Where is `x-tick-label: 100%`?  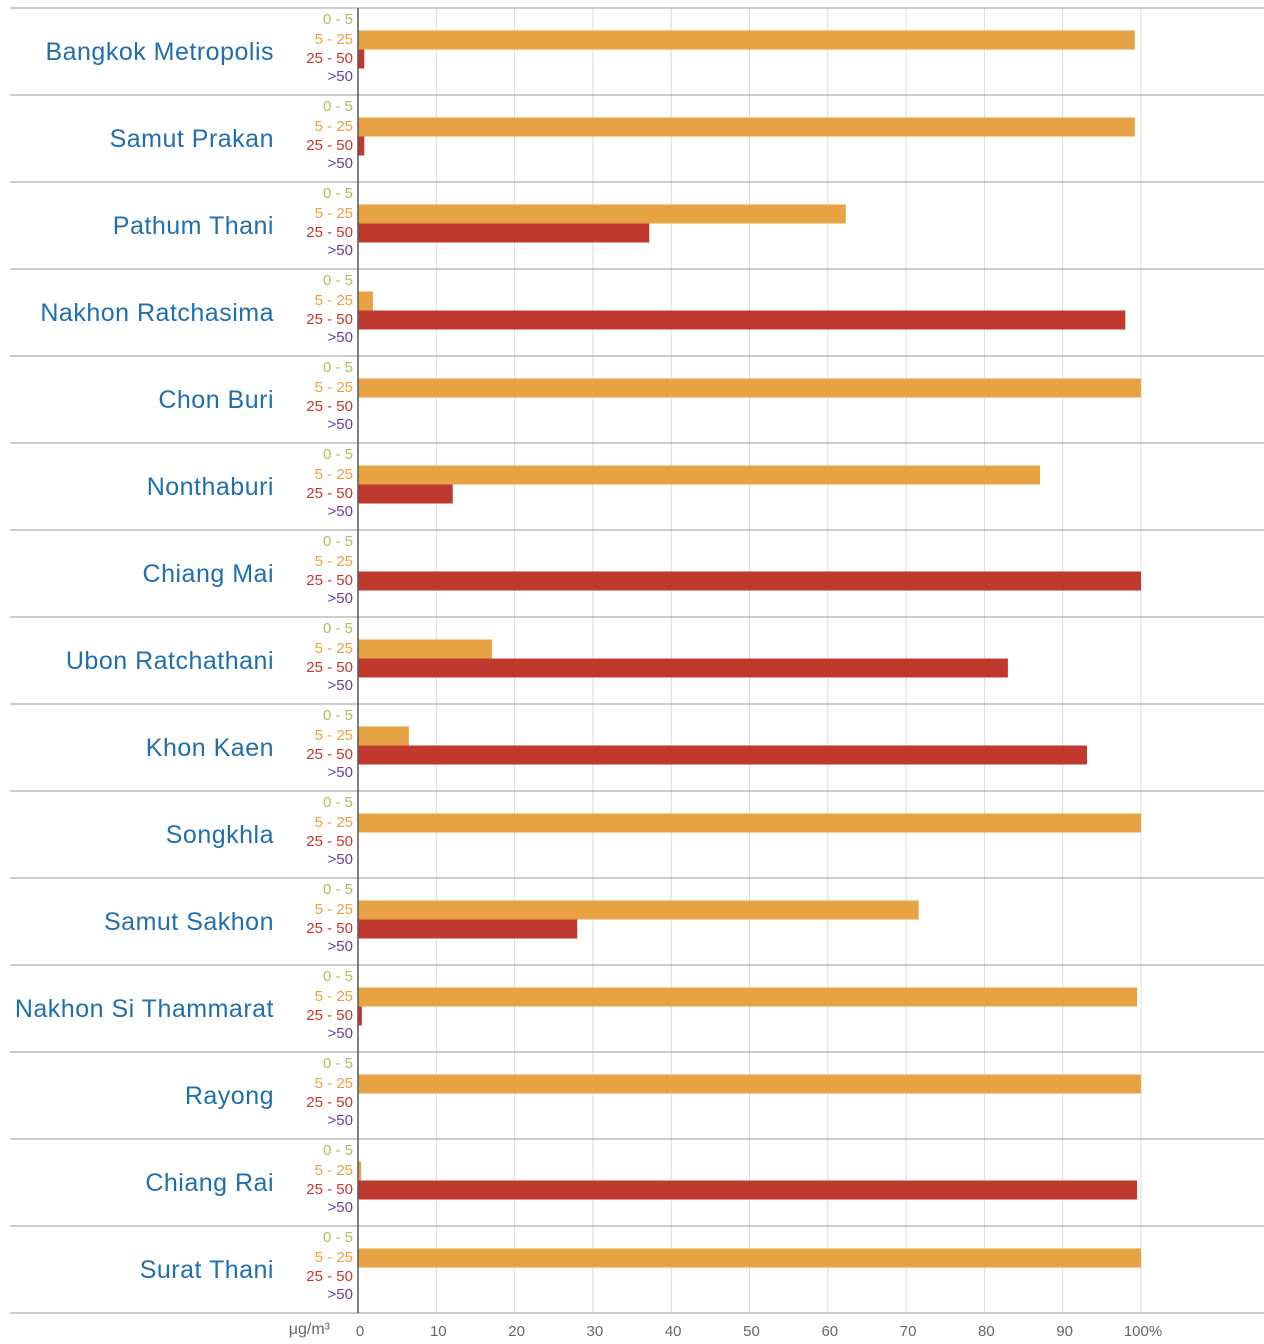
x-tick-label: 100% is located at coordinates (1143, 1331).